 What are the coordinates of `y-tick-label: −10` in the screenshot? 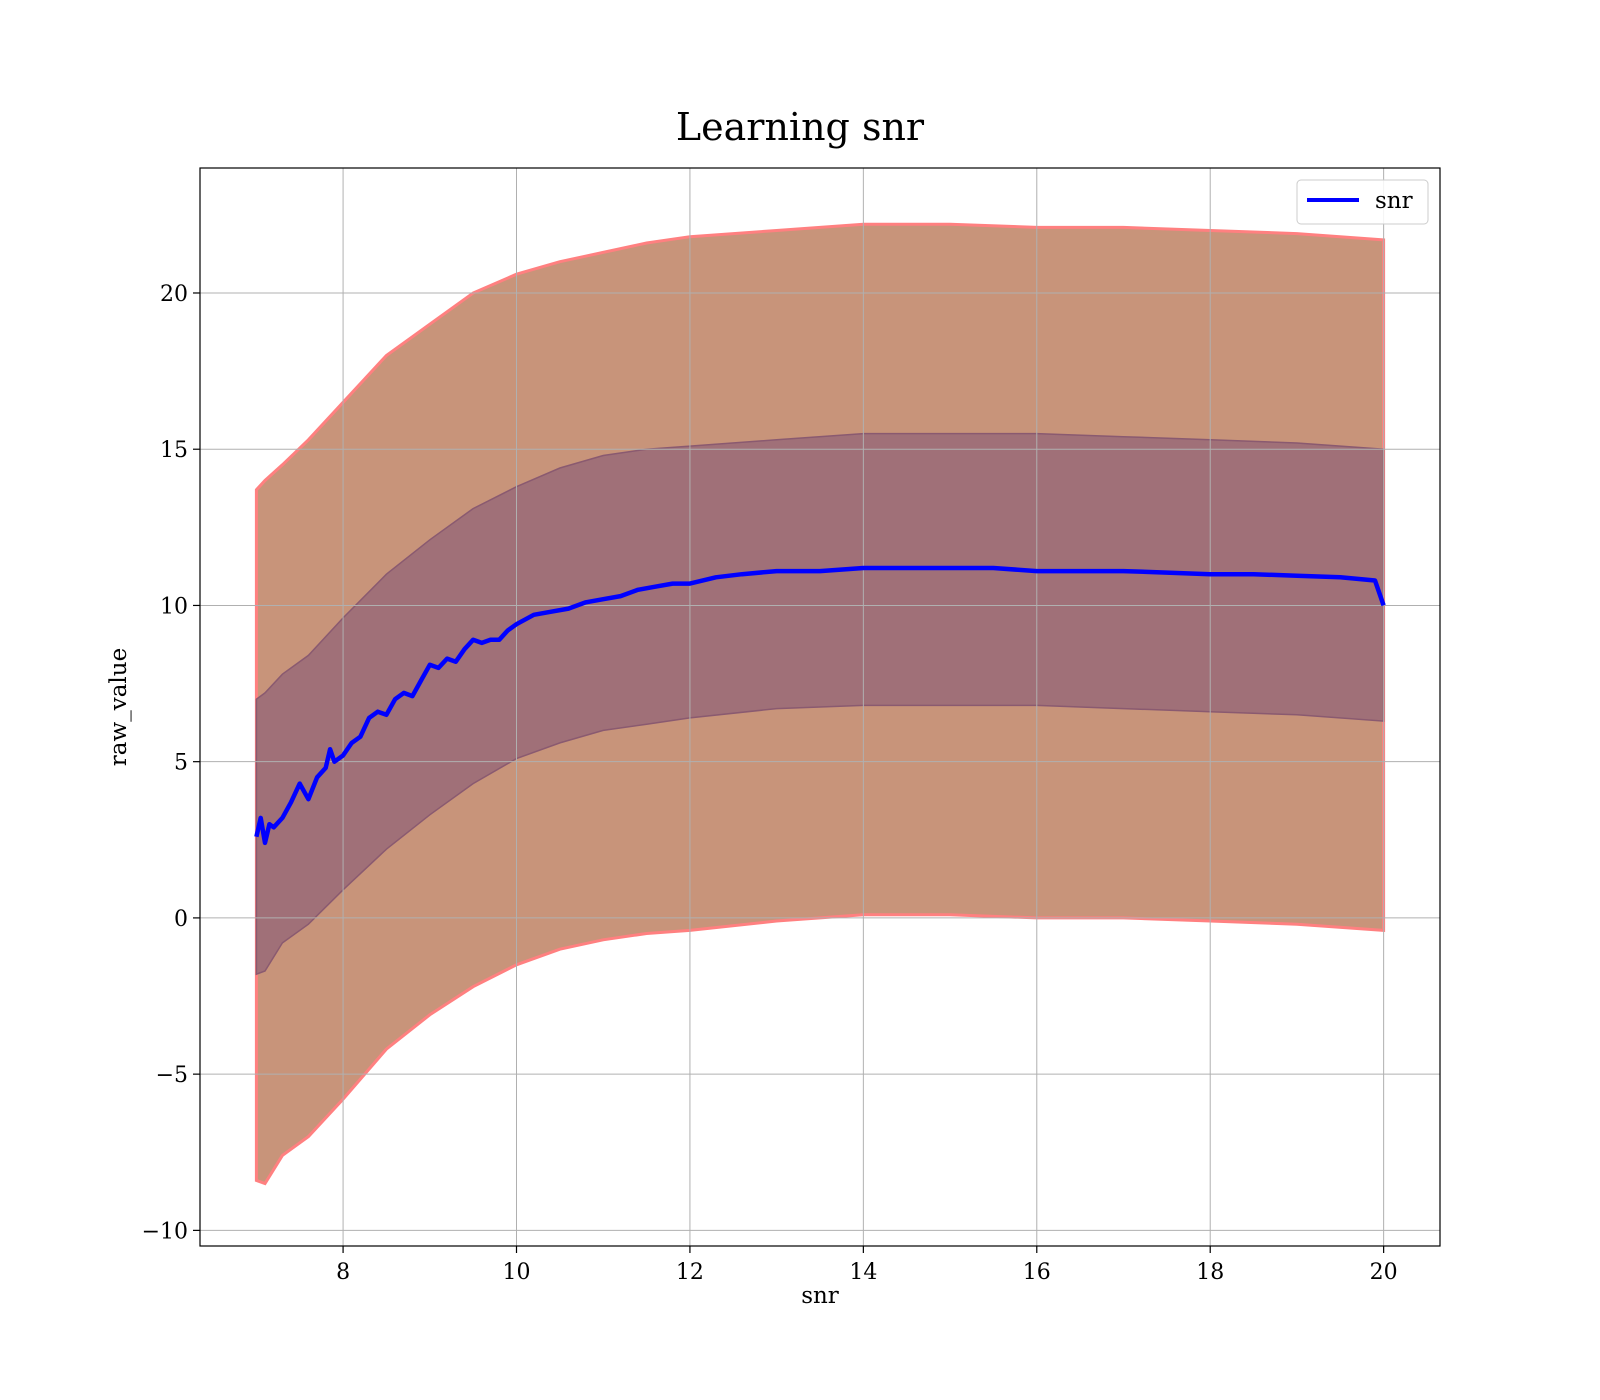 It's located at (165, 1231).